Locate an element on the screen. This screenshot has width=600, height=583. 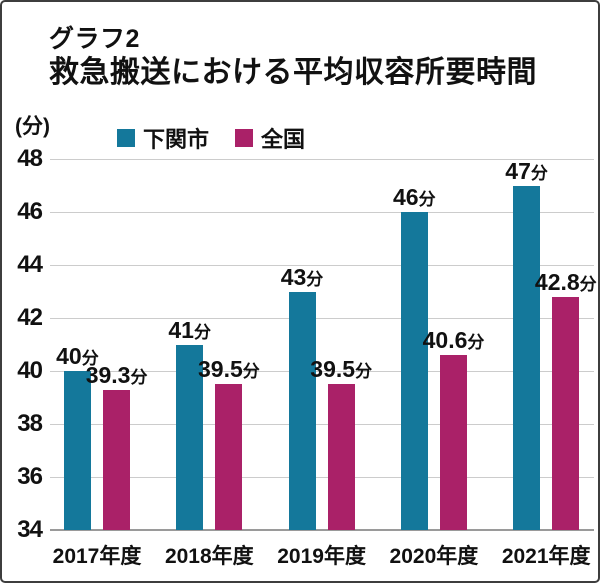
y-axis-tick-label: 48 is located at coordinates (30, 158).